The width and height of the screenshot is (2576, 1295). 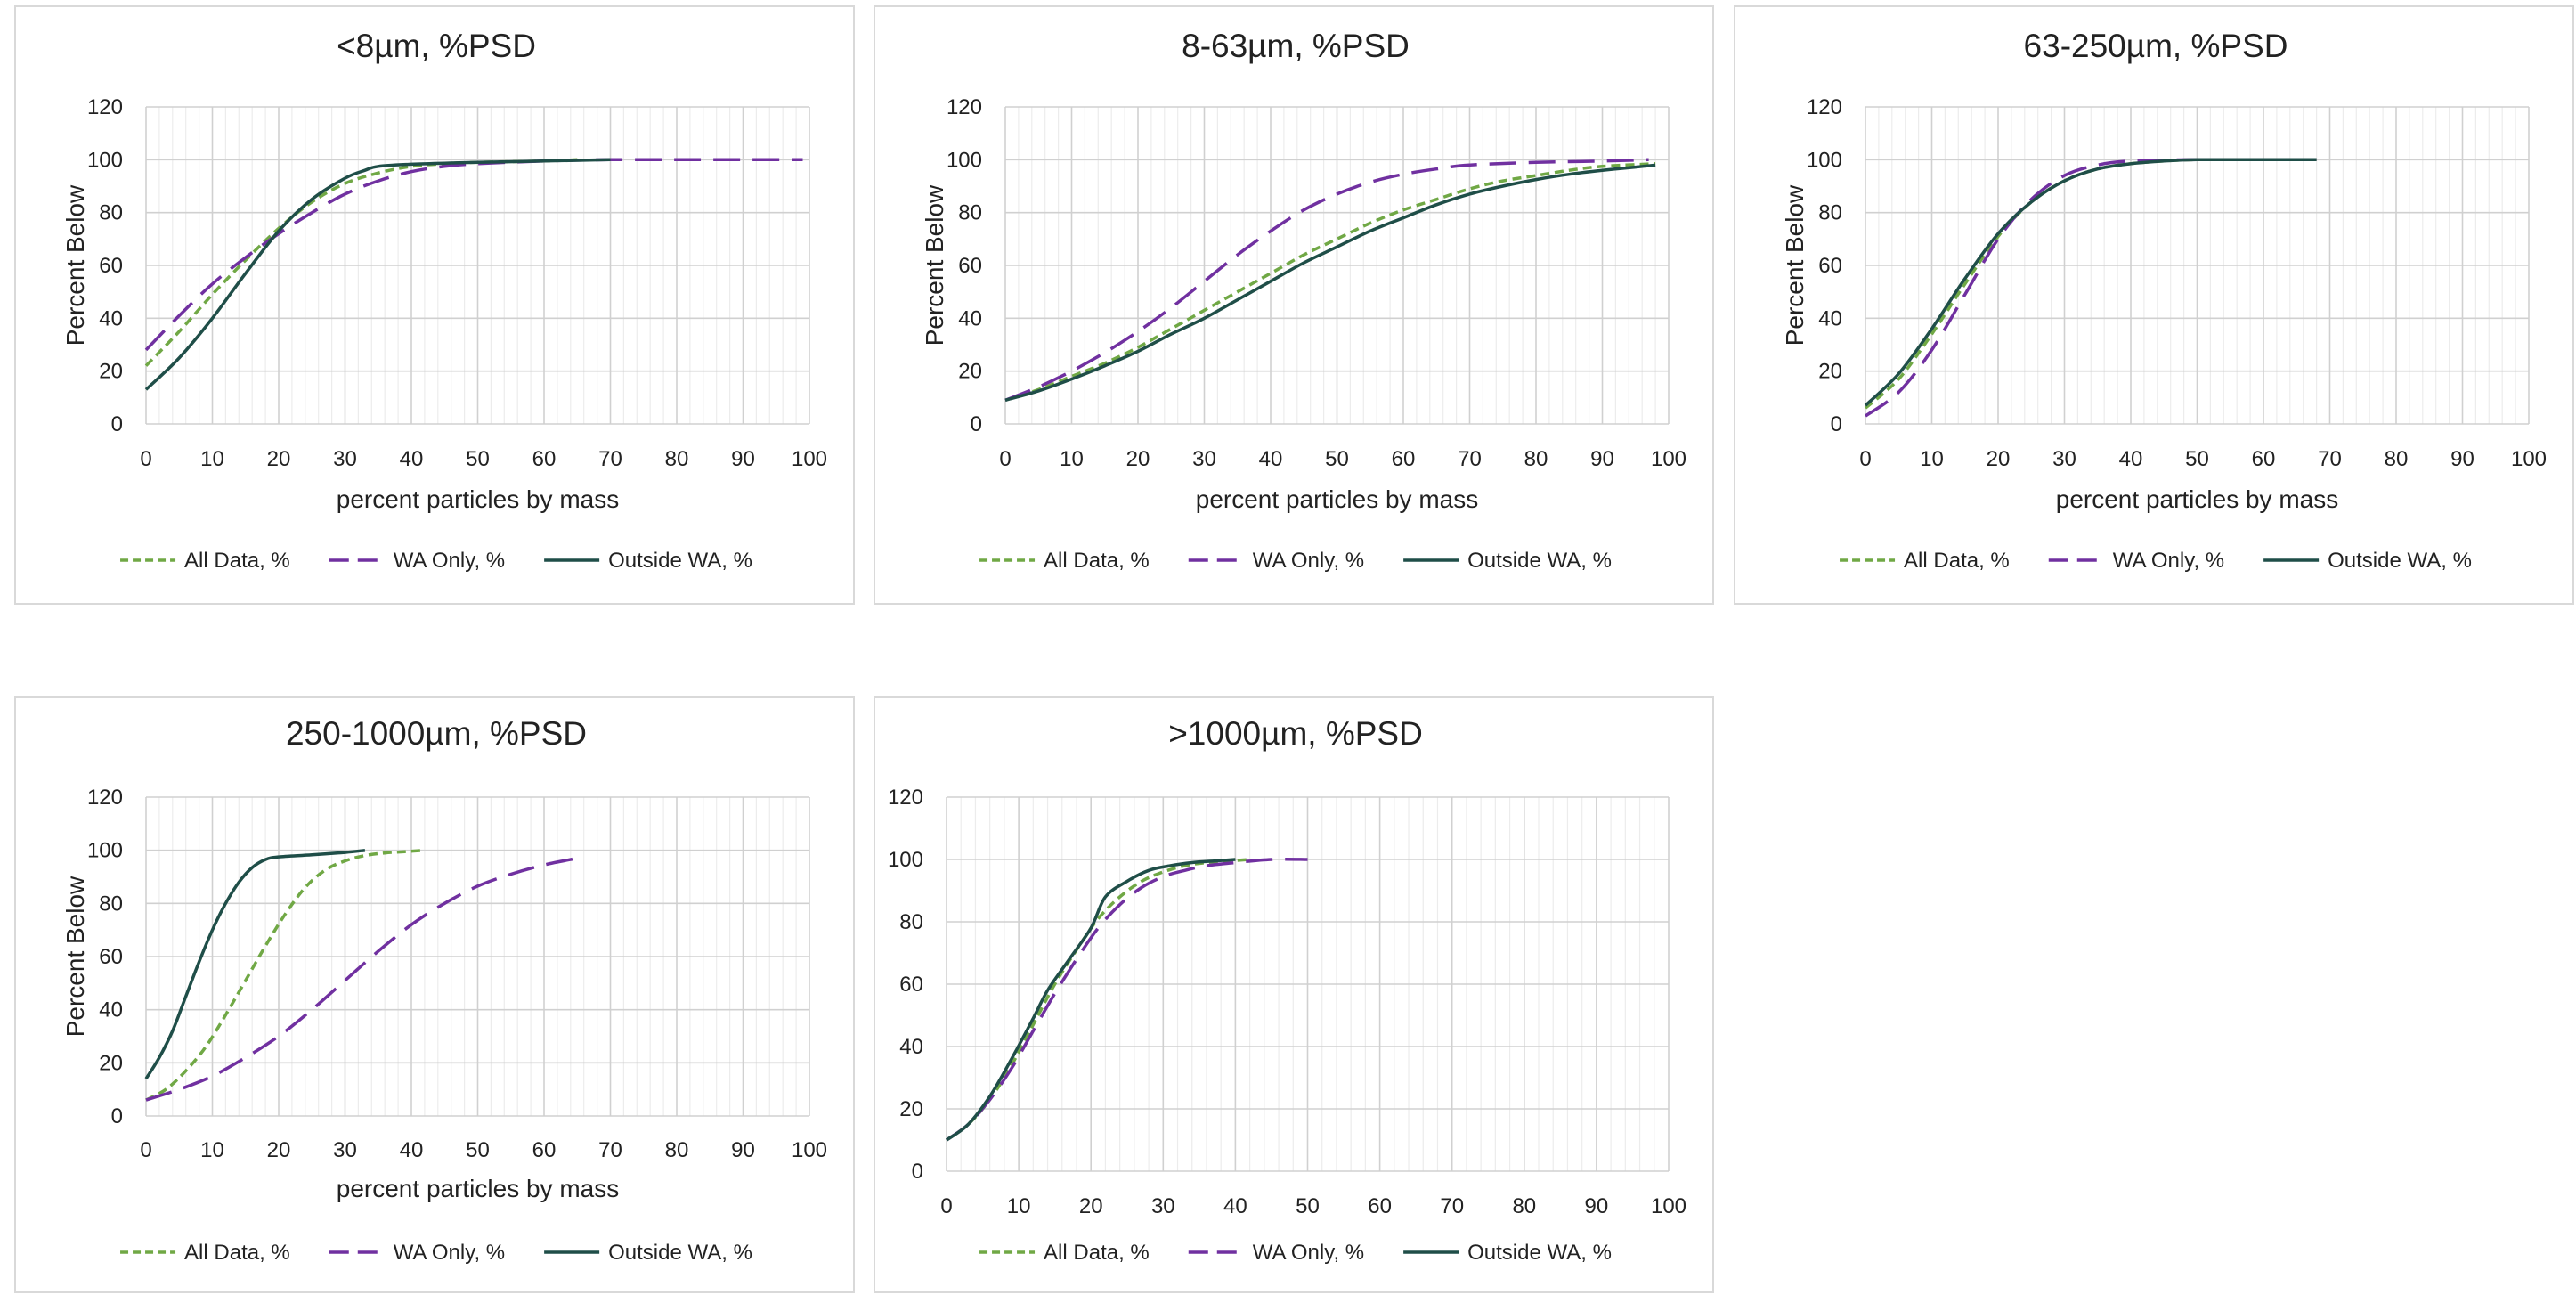 I want to click on series-line-all-data, so click(x=285, y=975).